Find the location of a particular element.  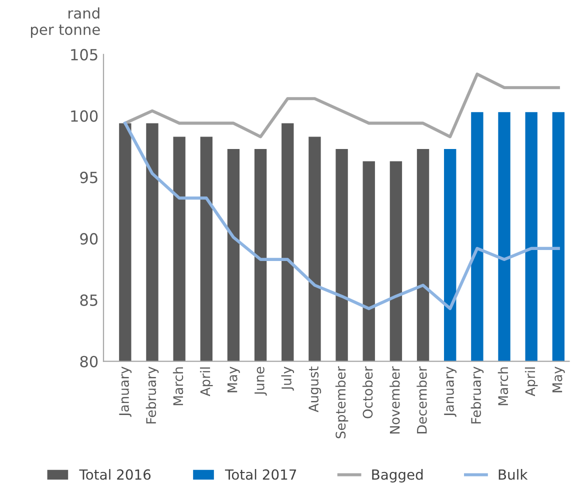

legend-label: Bagged is located at coordinates (397, 475).